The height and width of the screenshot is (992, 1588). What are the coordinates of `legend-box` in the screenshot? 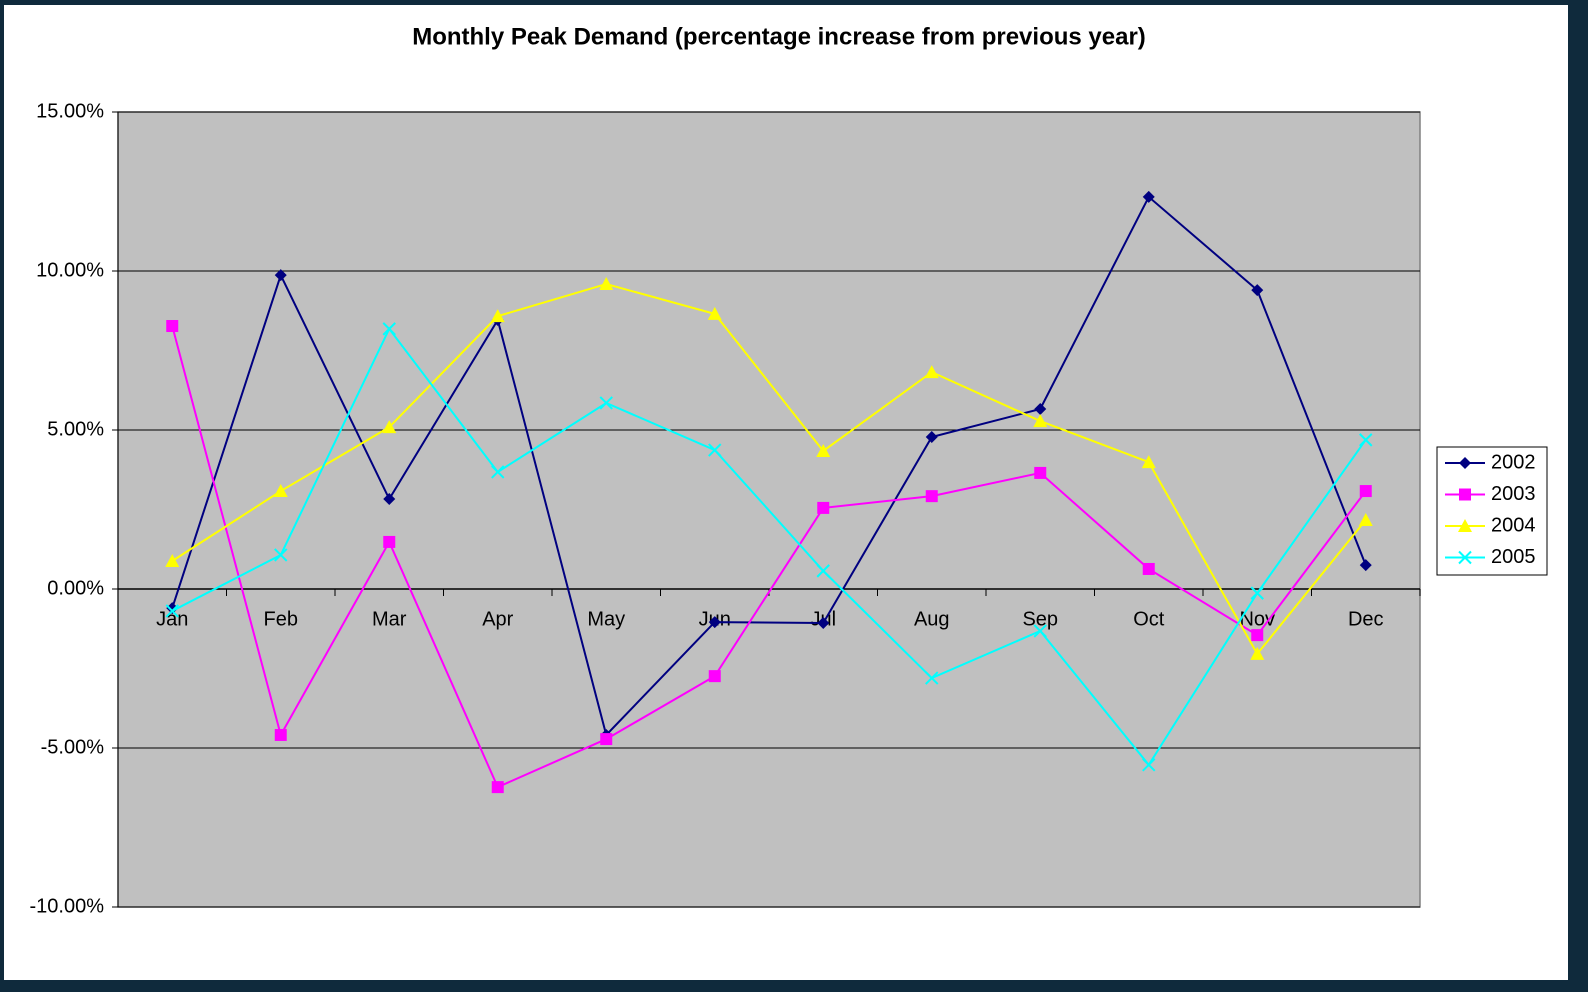 It's located at (1492, 511).